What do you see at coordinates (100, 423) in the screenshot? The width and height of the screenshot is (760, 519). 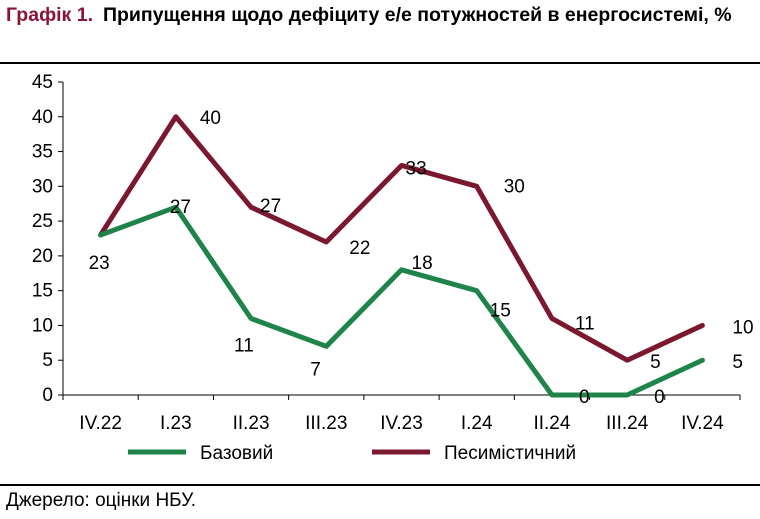 I see `x-tick-label: IV.22` at bounding box center [100, 423].